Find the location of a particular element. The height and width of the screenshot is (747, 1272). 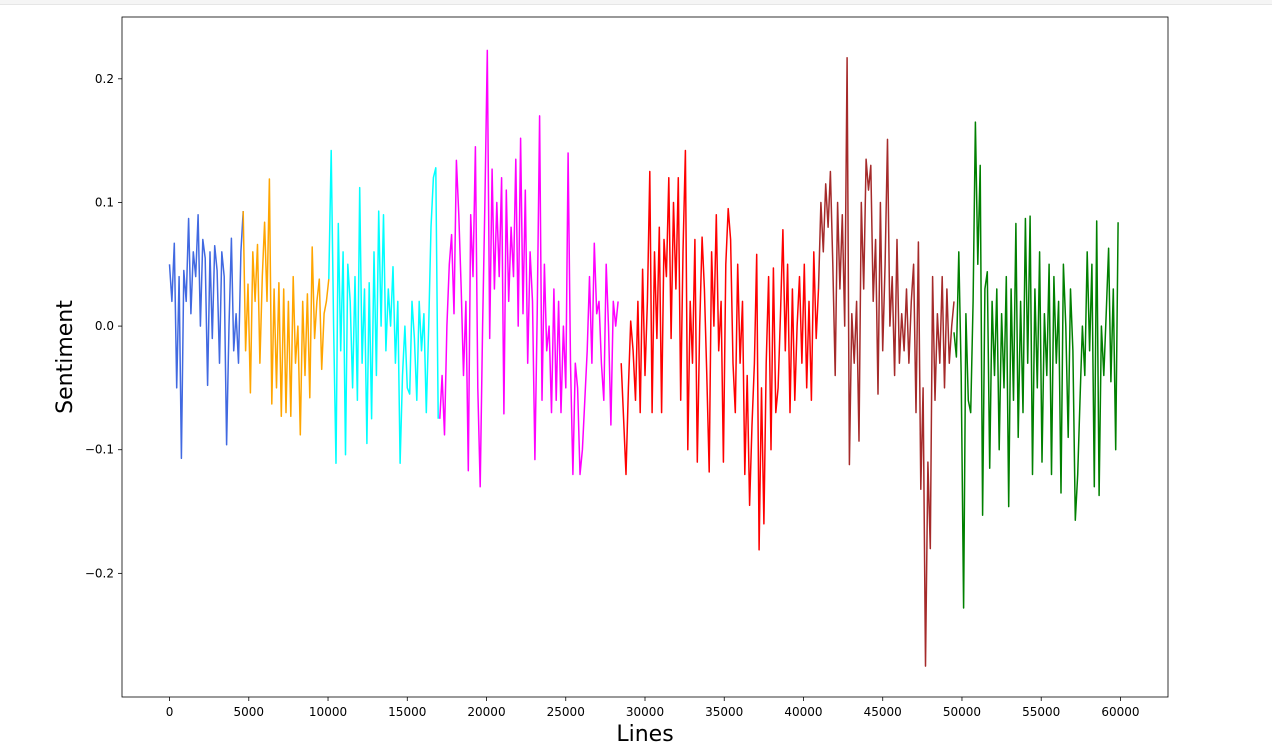

y-tick-label: 0.2 is located at coordinates (104, 79).